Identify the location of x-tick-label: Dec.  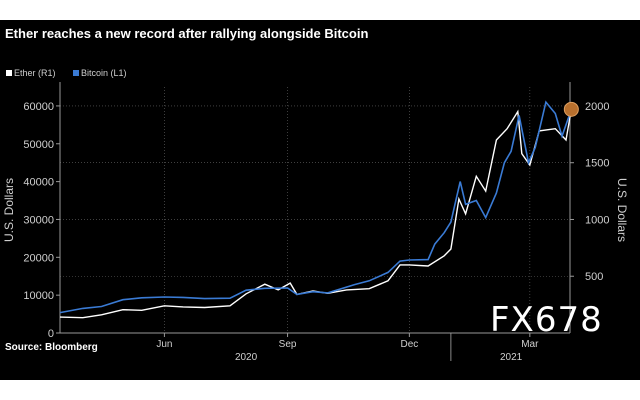
(409, 344).